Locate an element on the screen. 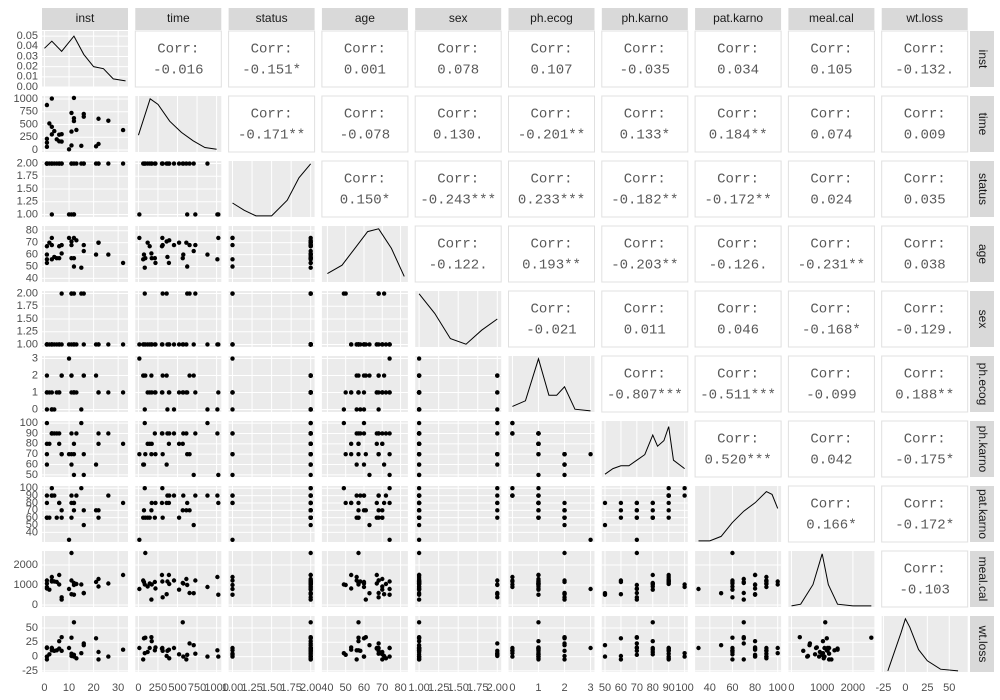 The width and height of the screenshot is (1000, 700). y-tick-label: 60 is located at coordinates (32, 518).